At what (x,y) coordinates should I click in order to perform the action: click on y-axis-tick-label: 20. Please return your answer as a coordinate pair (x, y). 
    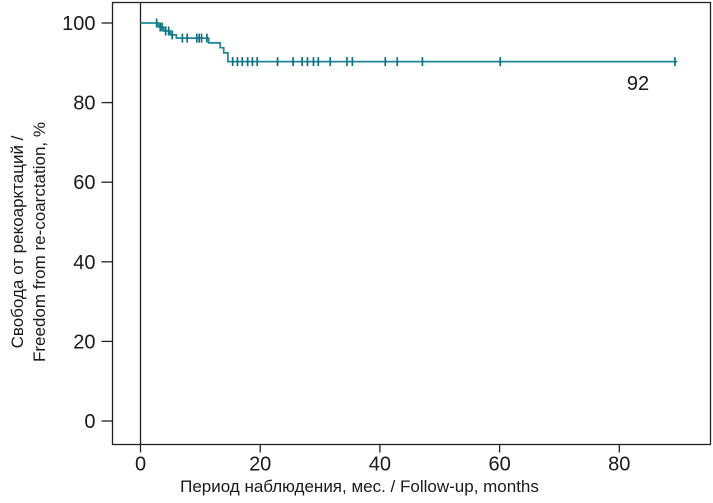
    Looking at the image, I should click on (84, 342).